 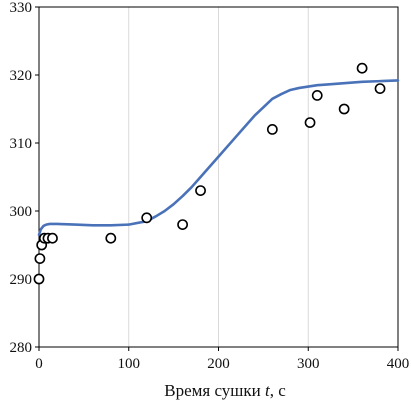 I want to click on x-tick-label: 0, so click(x=39, y=364).